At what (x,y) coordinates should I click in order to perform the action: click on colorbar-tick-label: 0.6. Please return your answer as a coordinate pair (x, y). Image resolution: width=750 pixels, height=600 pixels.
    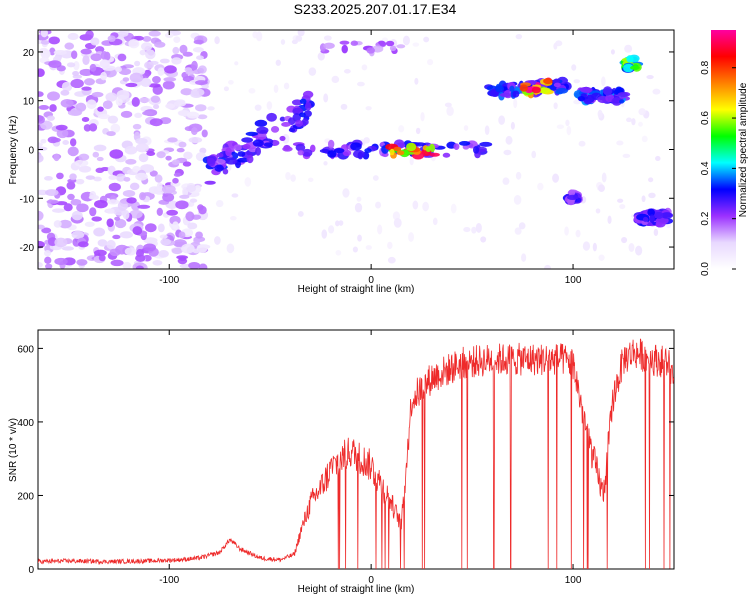
    Looking at the image, I should click on (705, 118).